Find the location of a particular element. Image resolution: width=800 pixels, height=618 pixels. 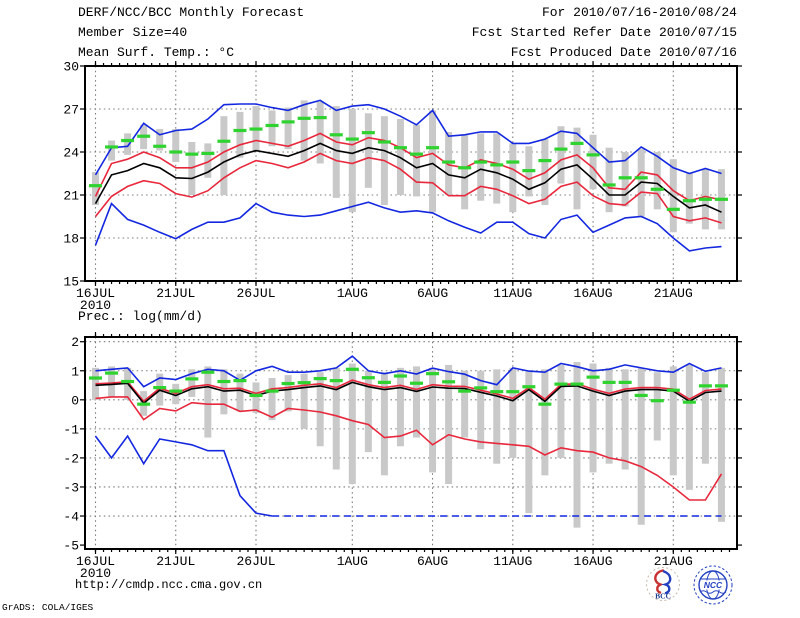

svg-text: 15 is located at coordinates (71, 282).